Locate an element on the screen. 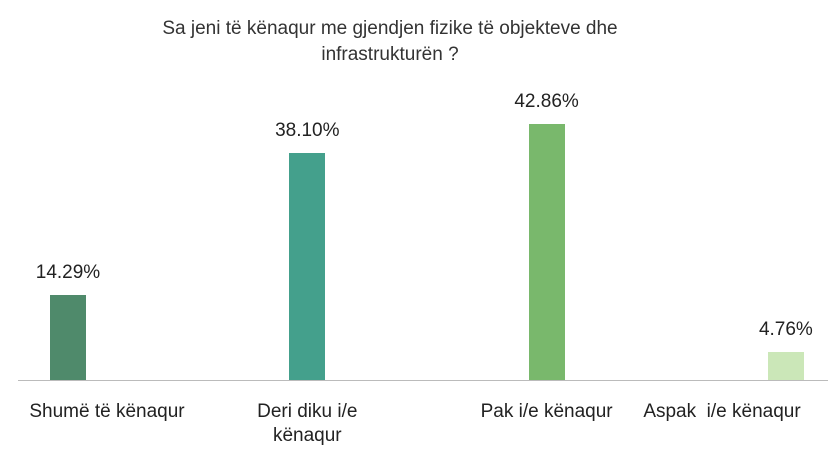  x-tick-label: Deri diku i/e kënaqur is located at coordinates (310, 423).